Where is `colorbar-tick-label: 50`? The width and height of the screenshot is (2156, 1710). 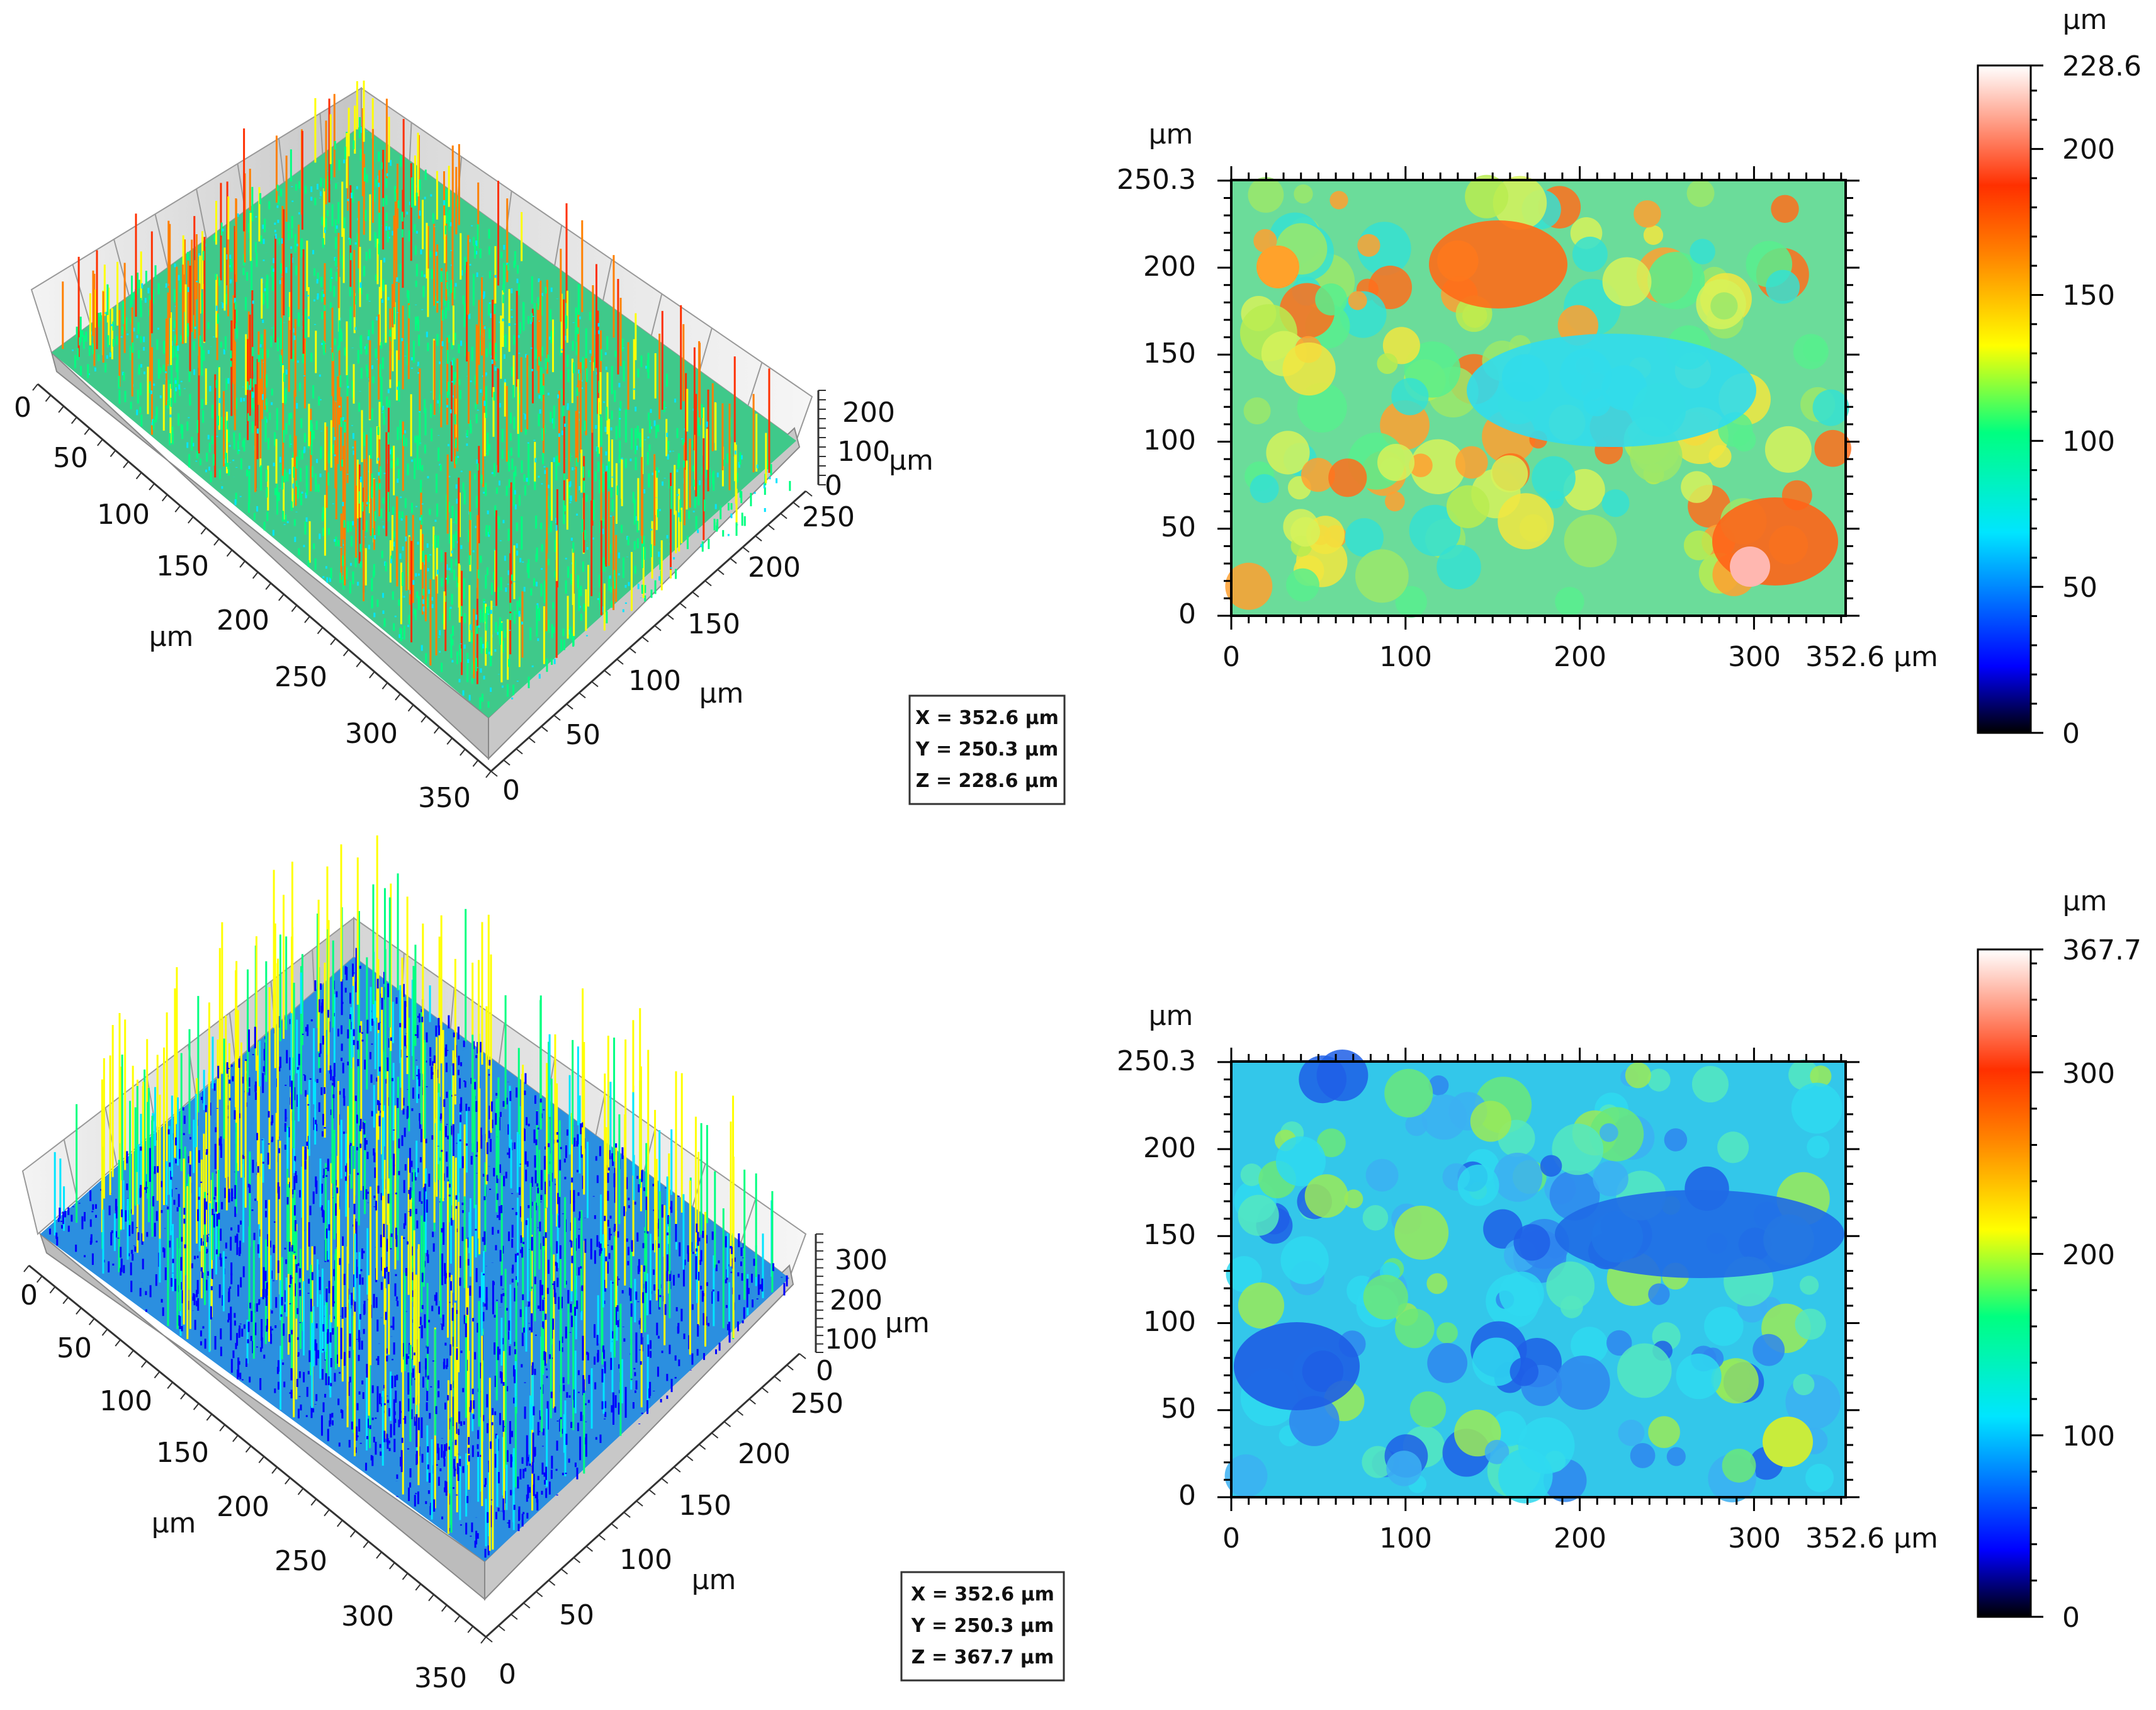
colorbar-tick-label: 50 is located at coordinates (2079, 588).